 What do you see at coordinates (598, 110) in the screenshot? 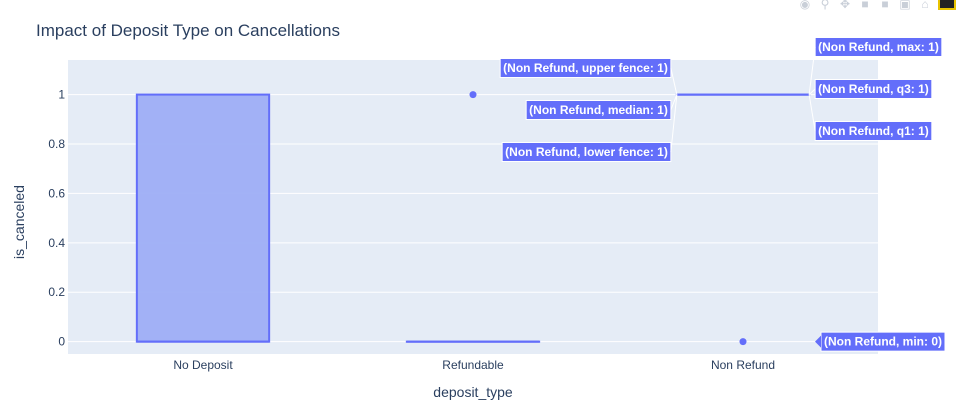
I see `hover-median-text: (Non Refund, median: 1)` at bounding box center [598, 110].